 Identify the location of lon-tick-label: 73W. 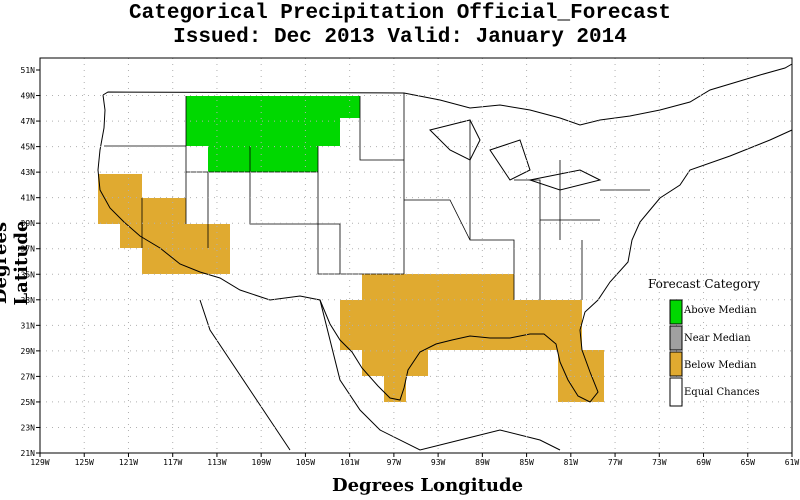
(659, 462).